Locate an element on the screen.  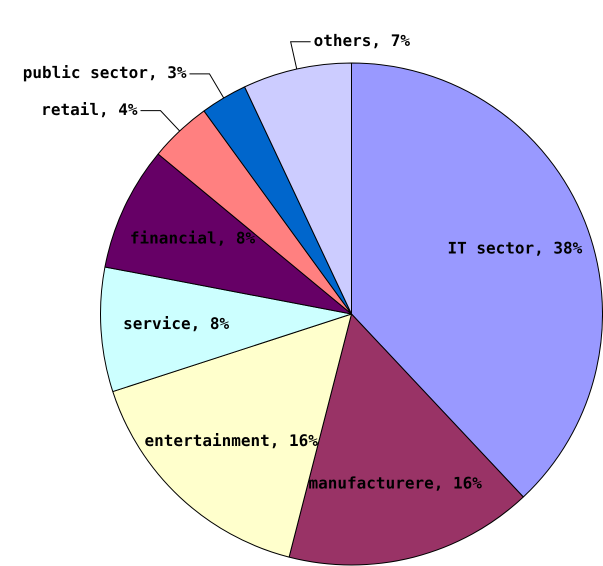
slice-label: IT sector, 38% is located at coordinates (515, 248).